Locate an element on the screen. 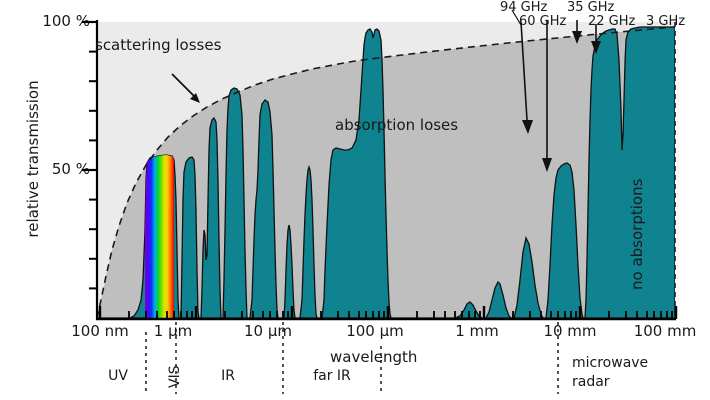  ghz-35-arrow is located at coordinates (577, 32).